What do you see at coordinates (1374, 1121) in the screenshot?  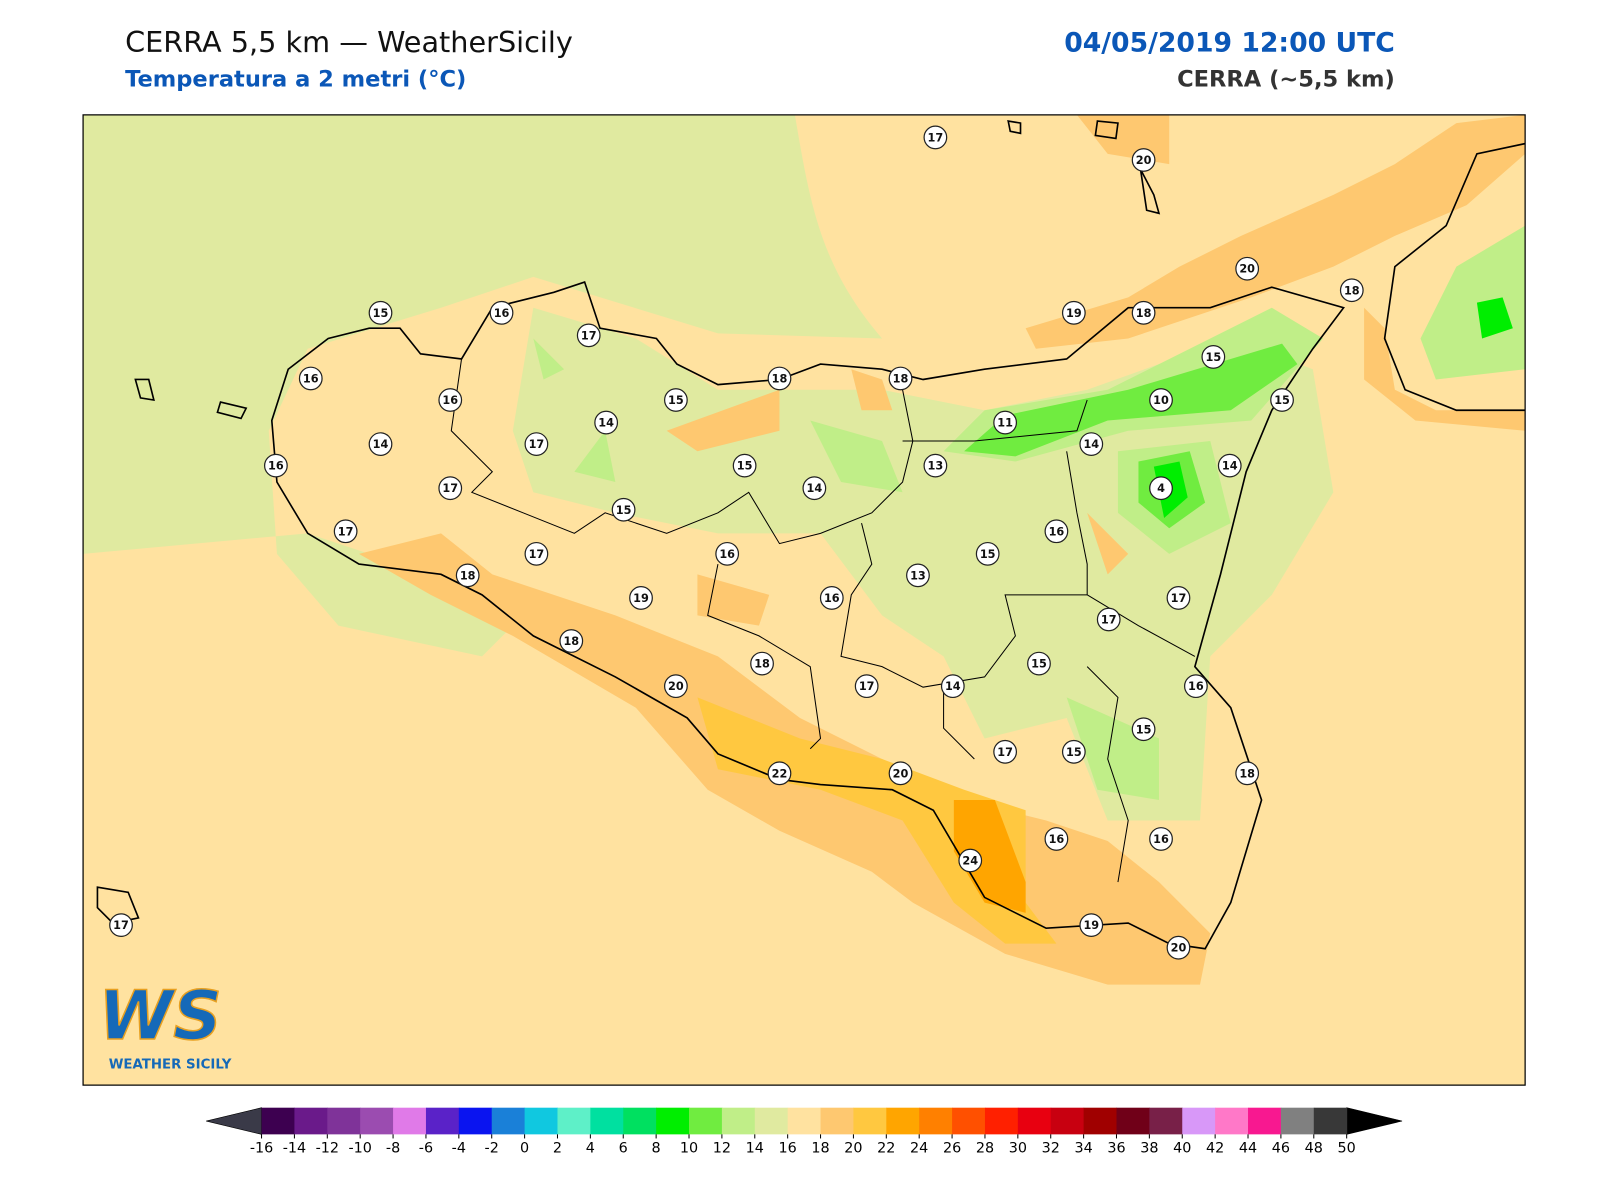 I see `colorbar-over` at bounding box center [1374, 1121].